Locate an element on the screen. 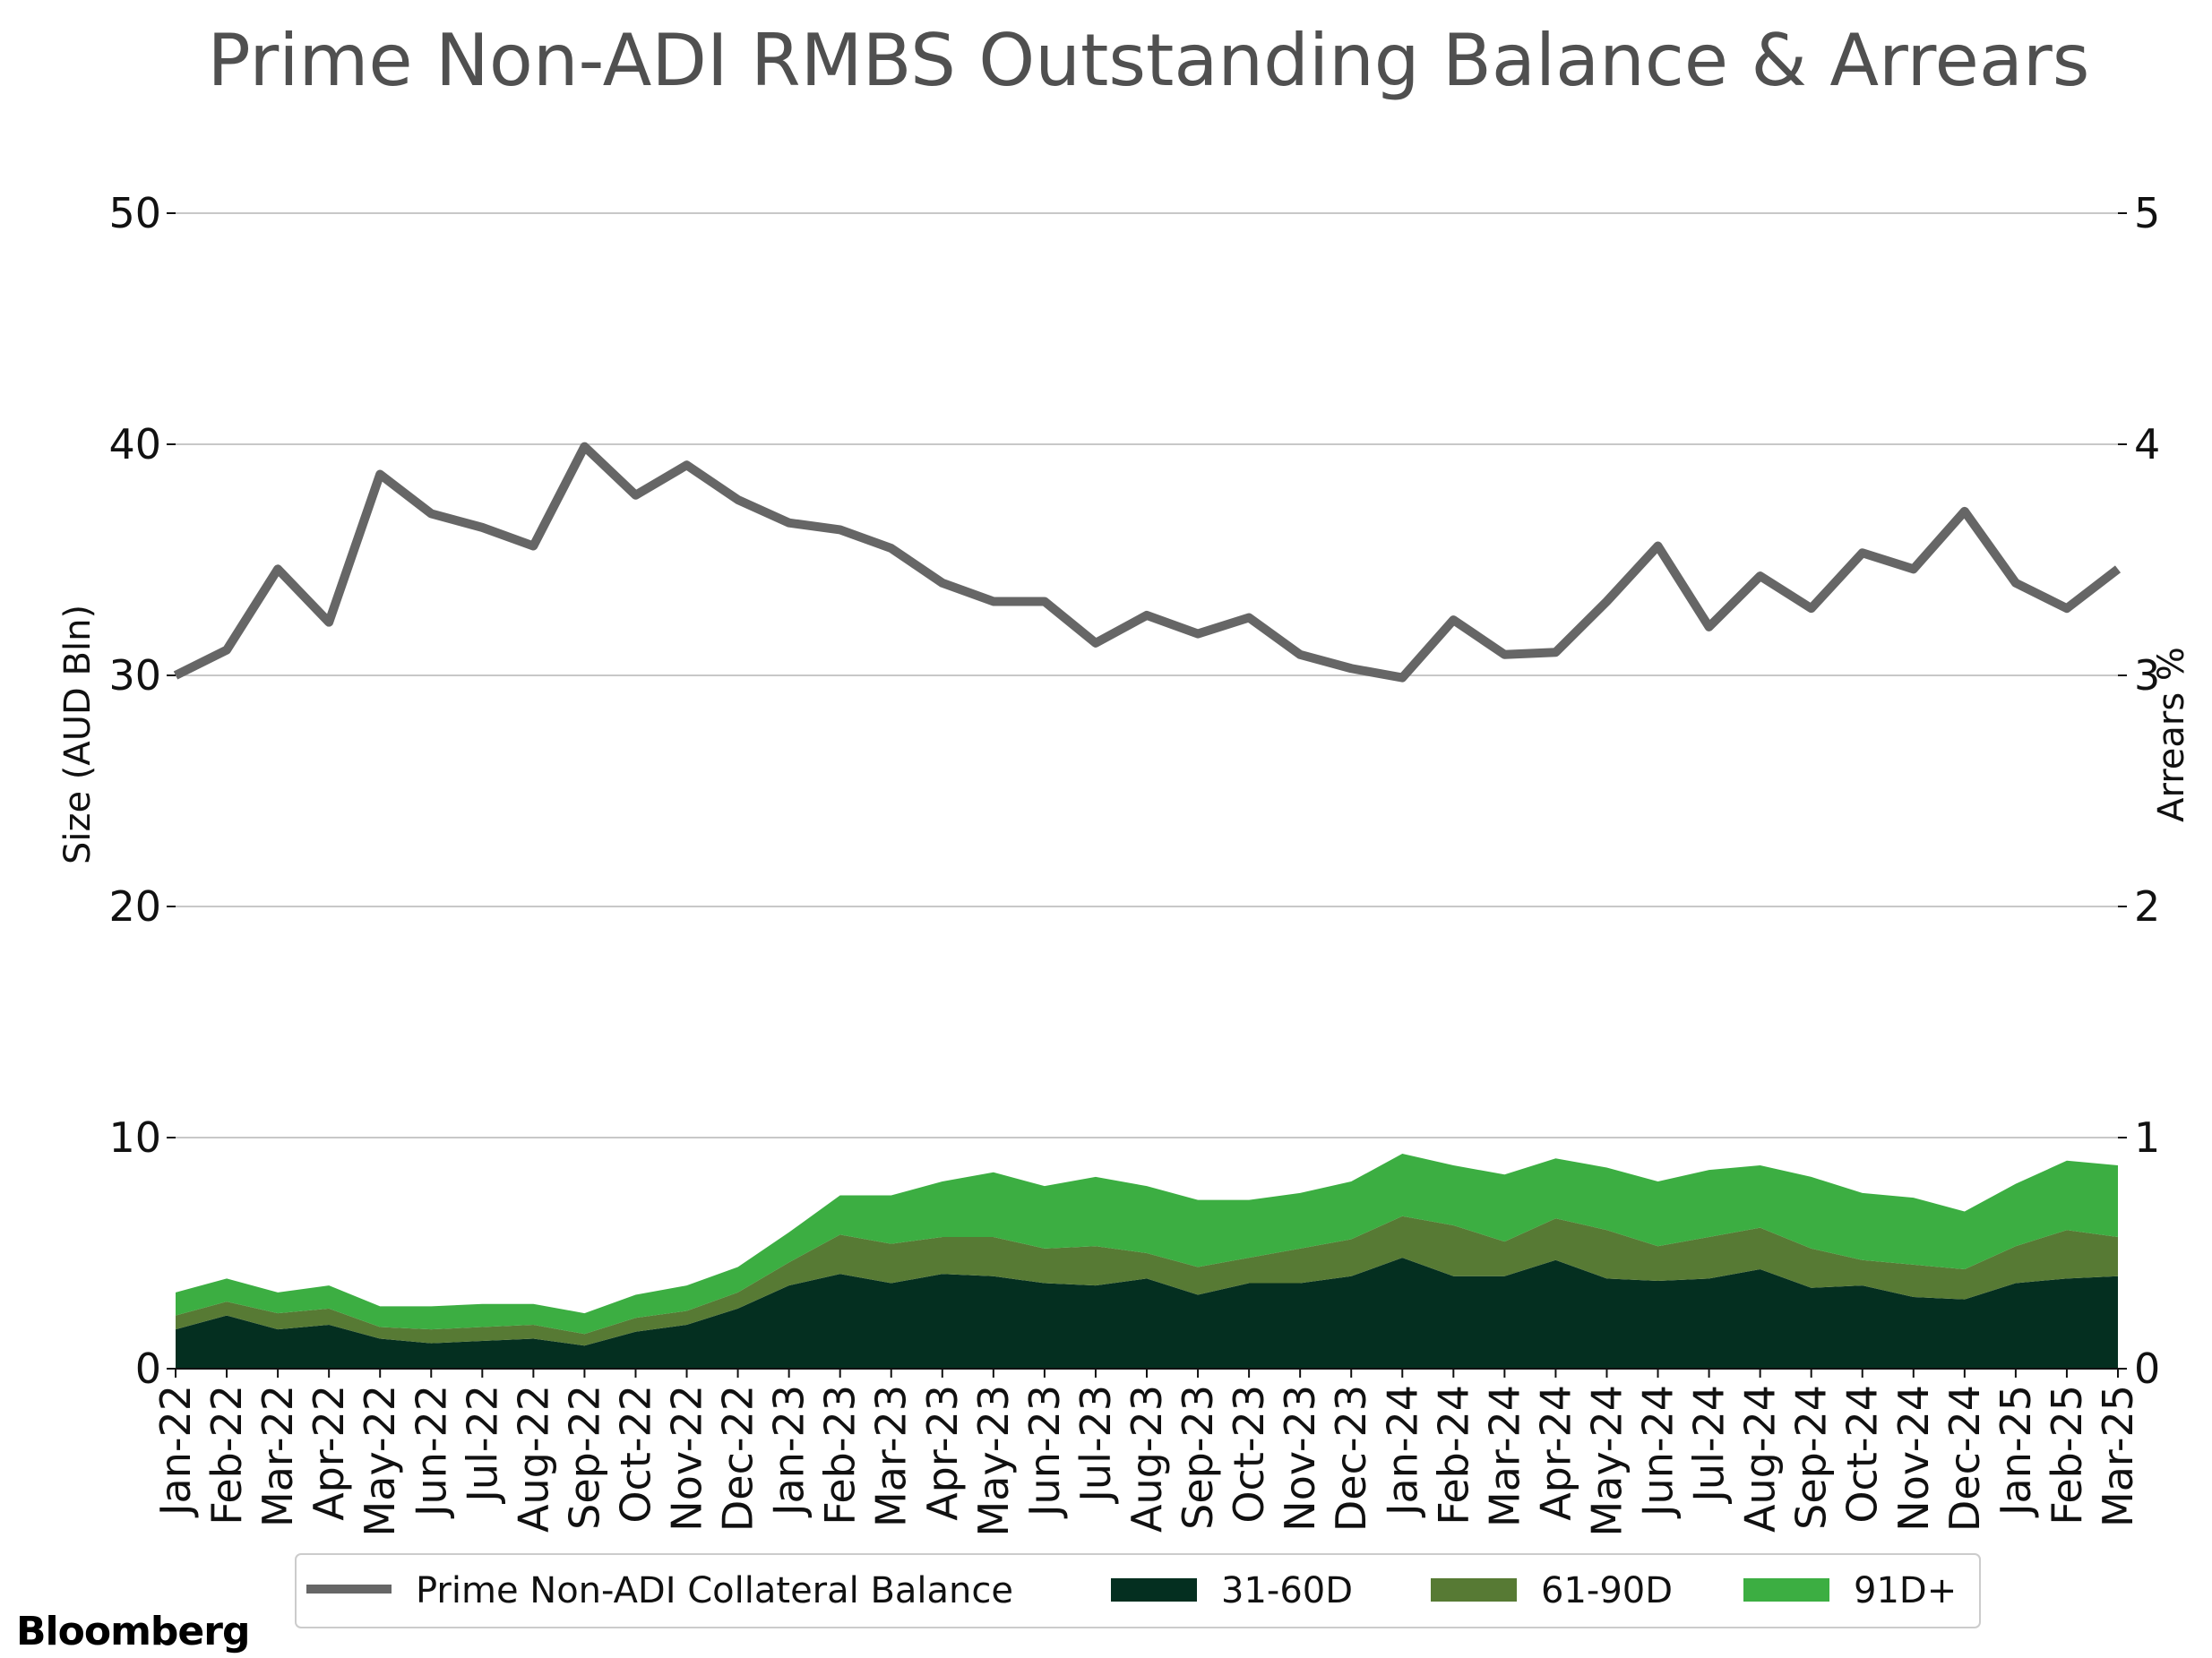 The image size is (2212, 1658). x-tick-label: Sep-23 is located at coordinates (1198, 1457).